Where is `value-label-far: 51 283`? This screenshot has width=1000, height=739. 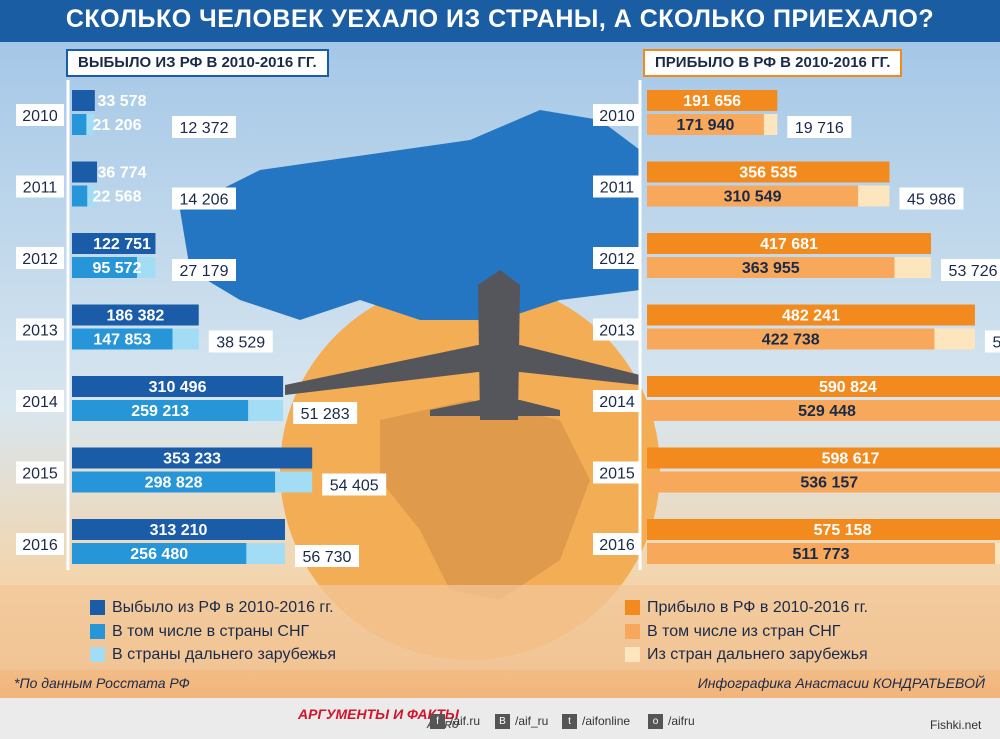 value-label-far: 51 283 is located at coordinates (325, 414).